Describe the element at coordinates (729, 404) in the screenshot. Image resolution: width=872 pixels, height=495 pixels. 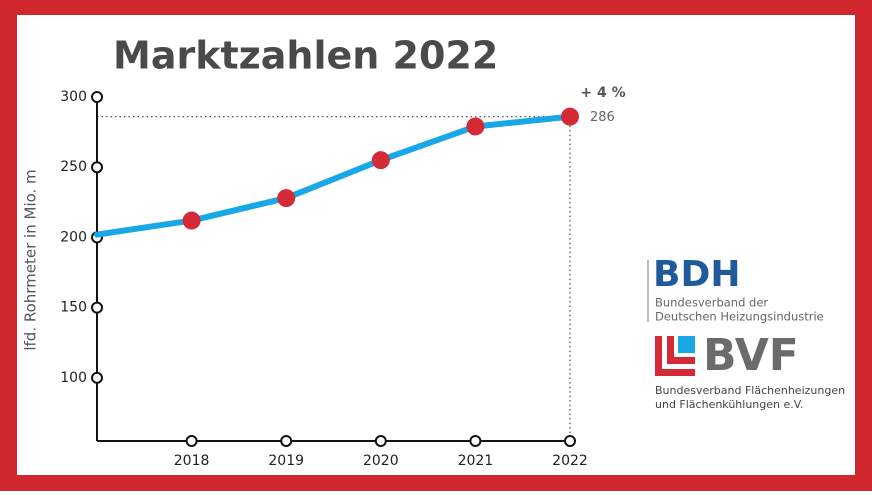
I see `logo-text: und Flächenkühlungen e.V.` at that location.